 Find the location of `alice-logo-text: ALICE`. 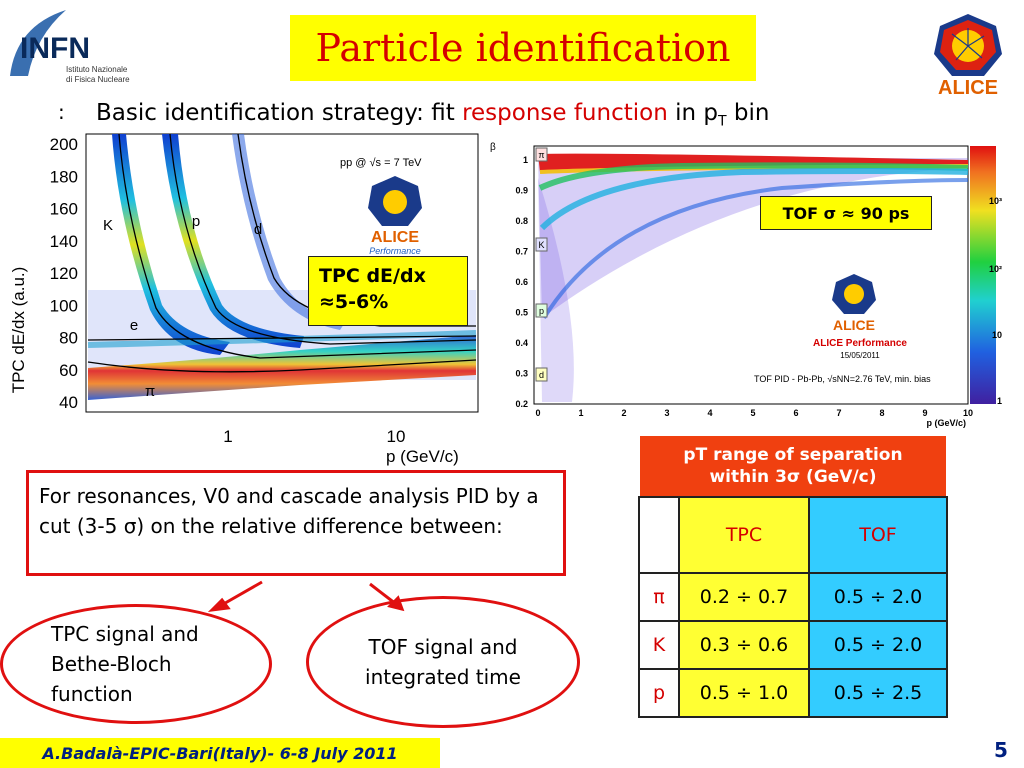

alice-logo-text: ALICE is located at coordinates (968, 87).